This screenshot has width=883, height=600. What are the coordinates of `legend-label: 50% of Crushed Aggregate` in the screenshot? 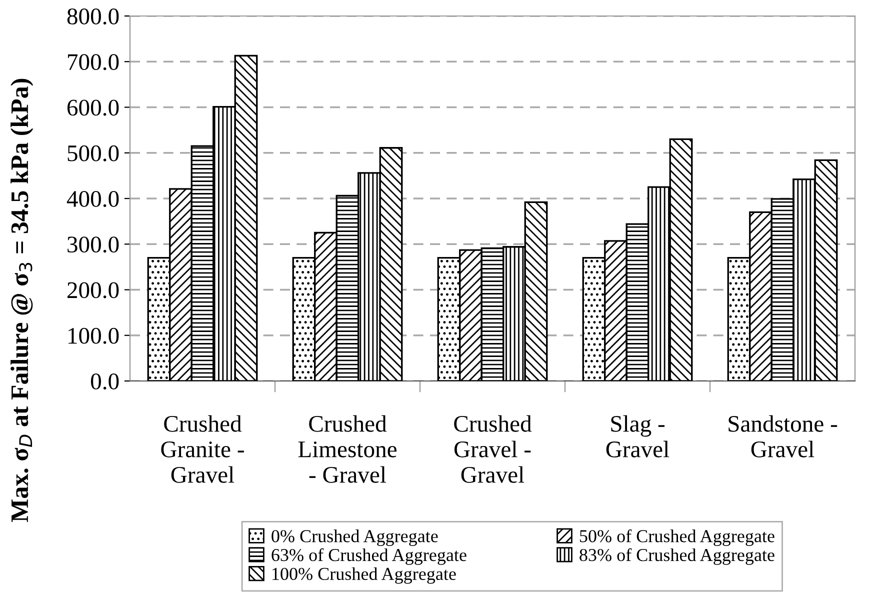 It's located at (677, 537).